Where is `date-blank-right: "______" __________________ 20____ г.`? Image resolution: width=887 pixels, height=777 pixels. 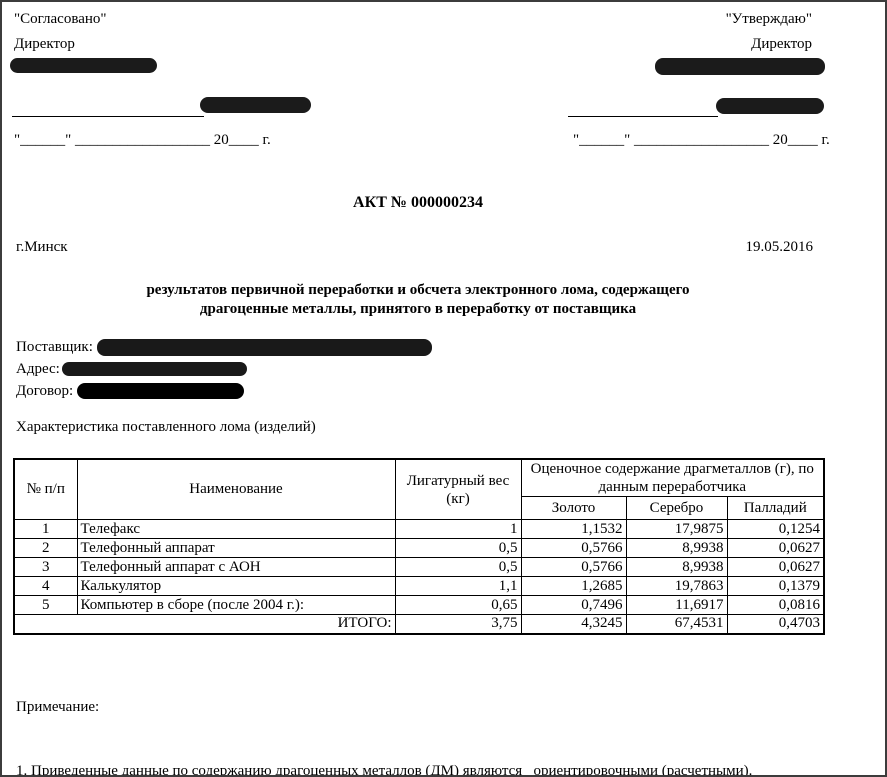 date-blank-right: "______" __________________ 20____ г. is located at coordinates (701, 140).